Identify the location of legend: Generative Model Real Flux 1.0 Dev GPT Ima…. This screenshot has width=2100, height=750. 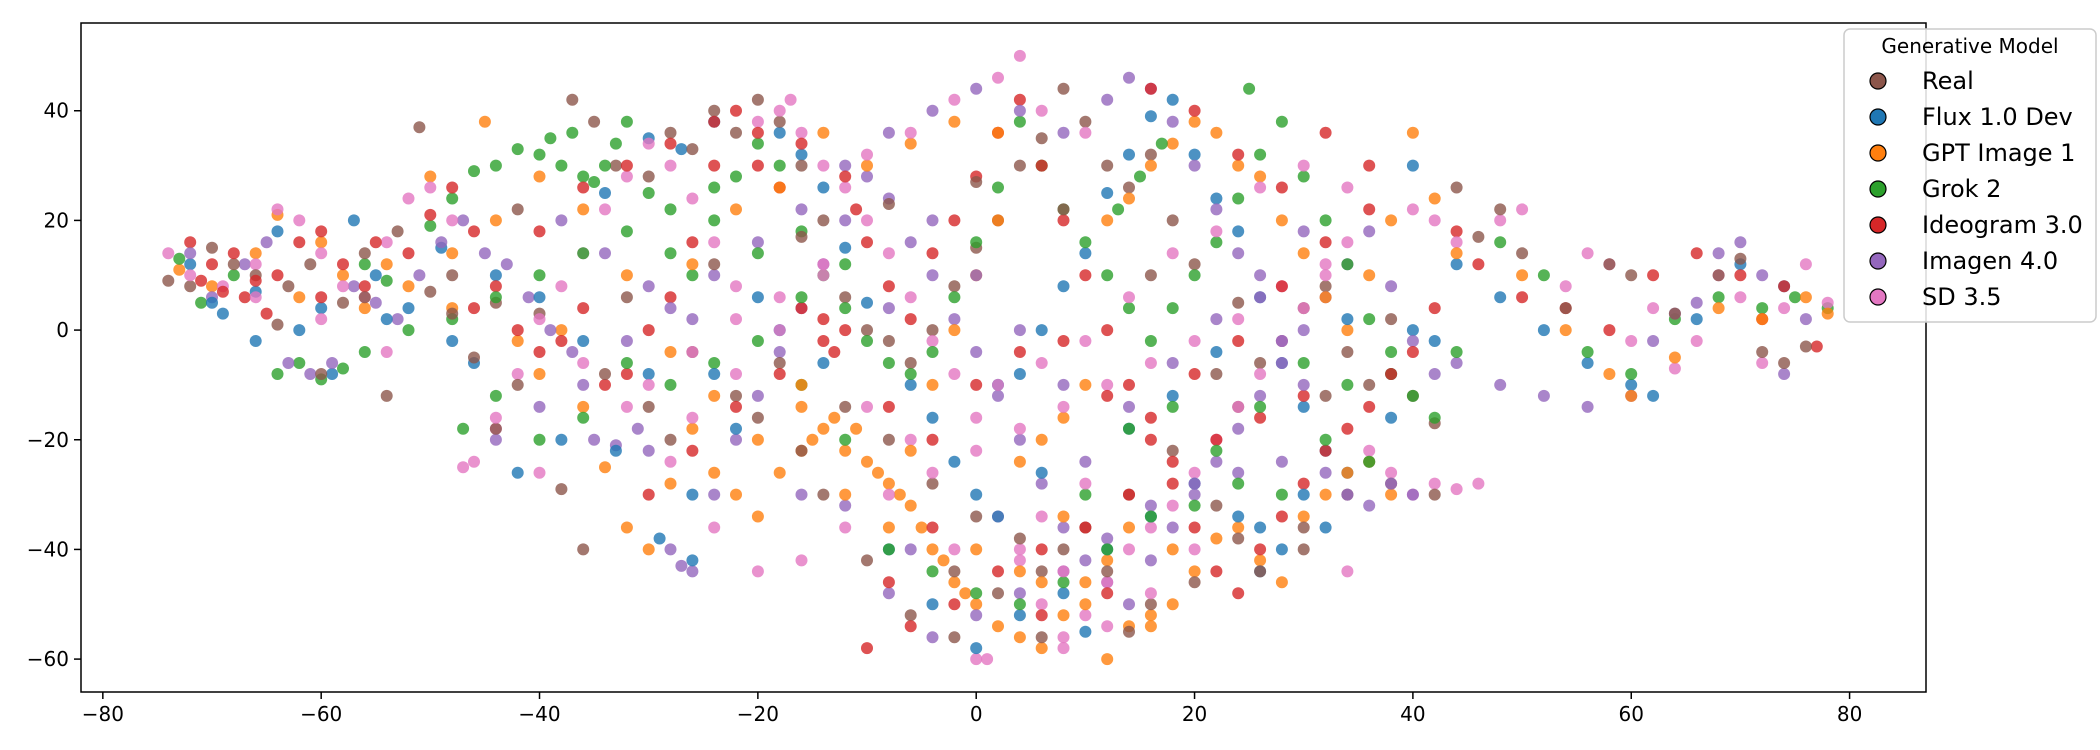
(1970, 175).